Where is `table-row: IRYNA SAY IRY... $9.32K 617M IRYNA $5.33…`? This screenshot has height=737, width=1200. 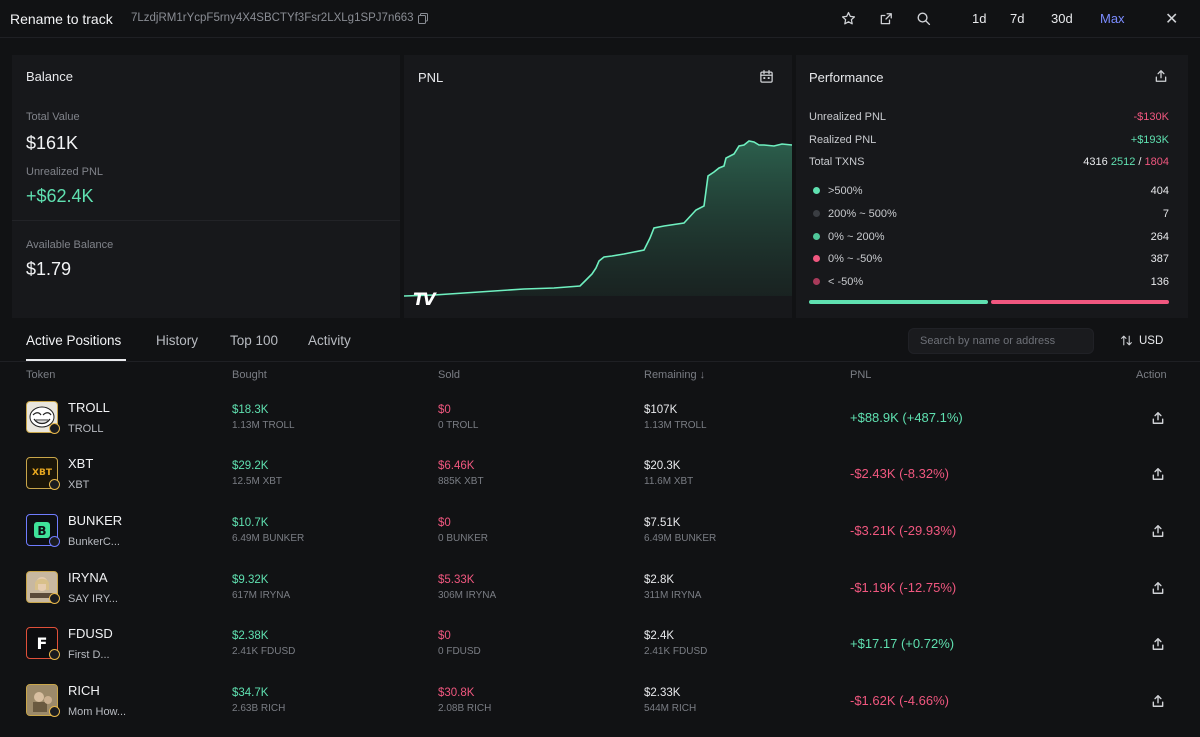
table-row: IRYNA SAY IRY... $9.32K 617M IRYNA $5.33… is located at coordinates (600, 588).